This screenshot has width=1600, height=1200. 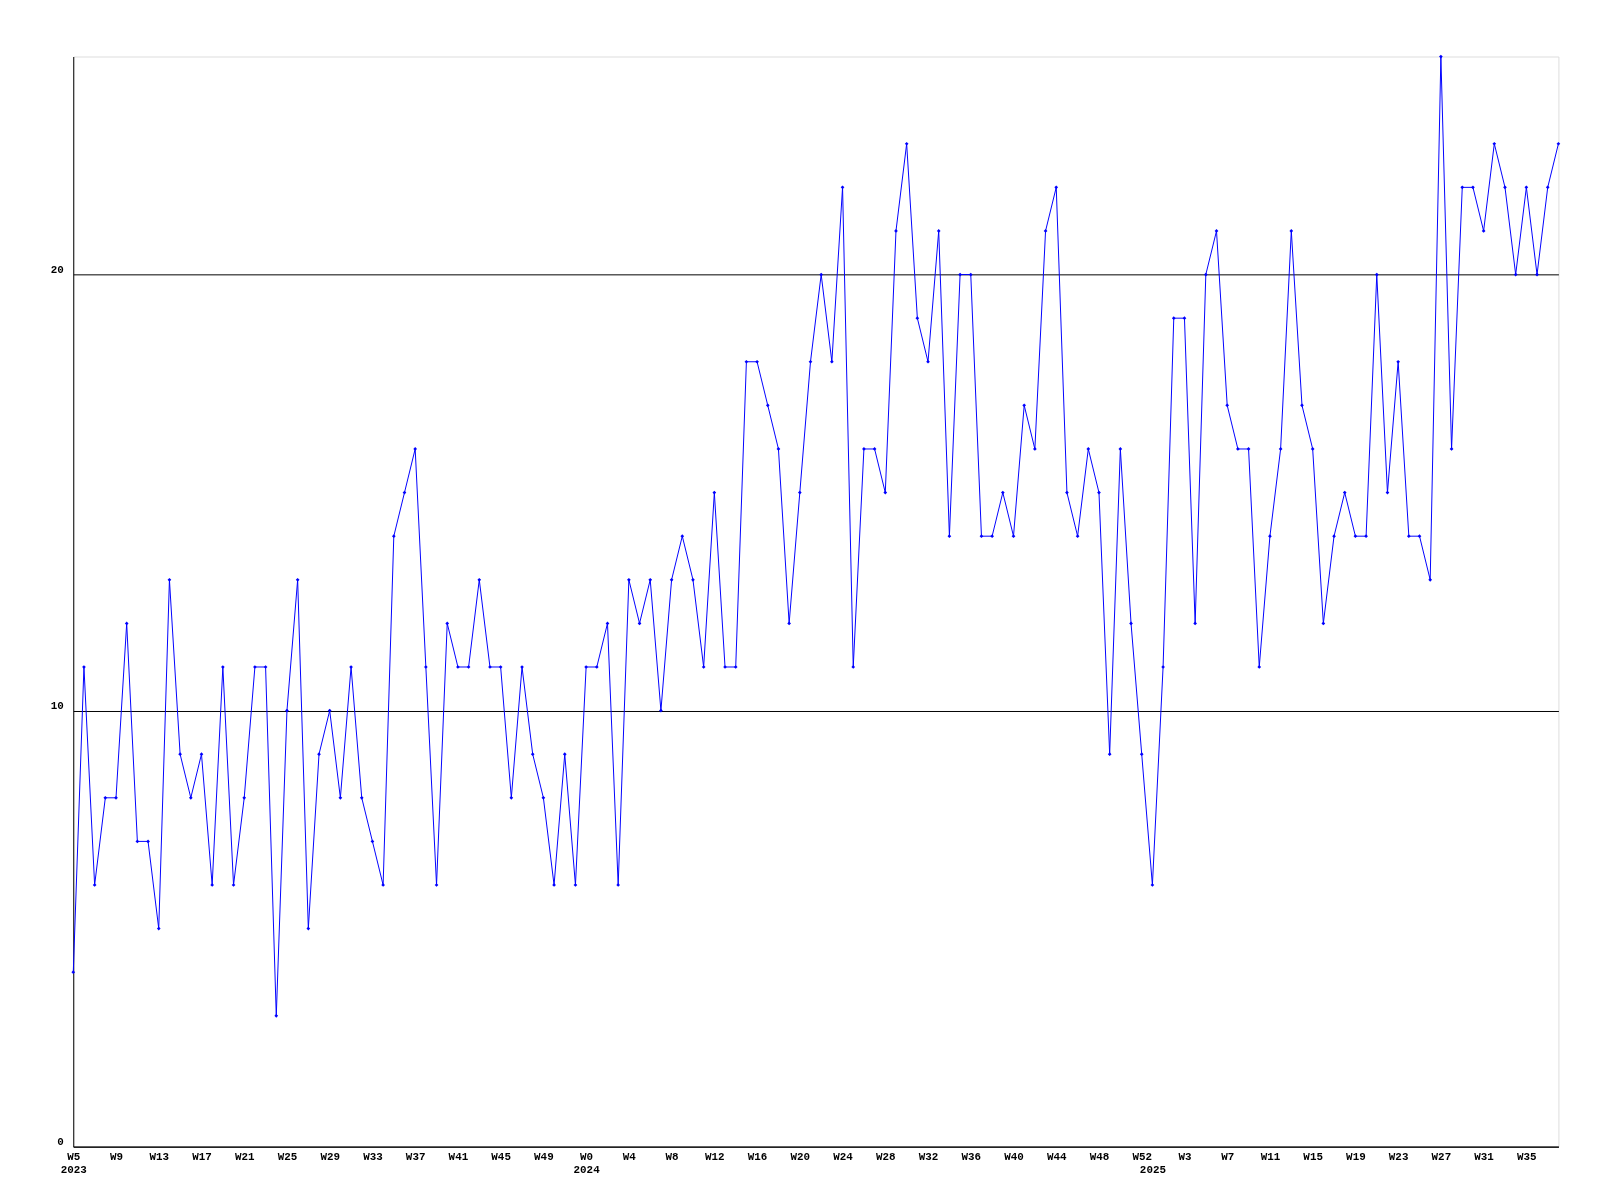 What do you see at coordinates (800, 1157) in the screenshot?
I see `x-tick-label: W20` at bounding box center [800, 1157].